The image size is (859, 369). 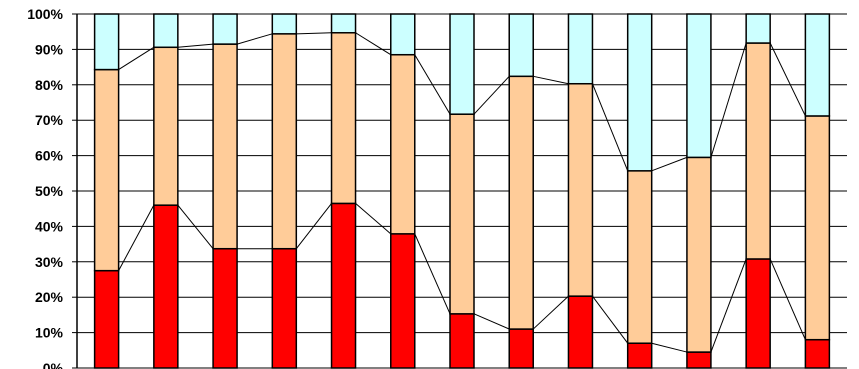 What do you see at coordinates (49, 262) in the screenshot?
I see `y-tick-label: 30%` at bounding box center [49, 262].